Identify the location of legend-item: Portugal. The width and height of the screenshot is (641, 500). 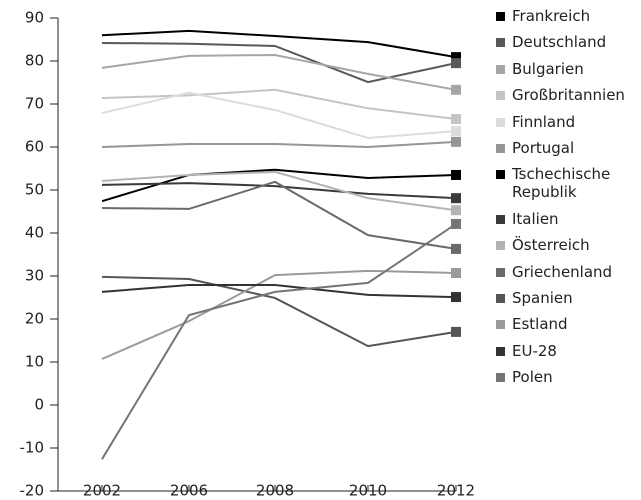
(568, 148).